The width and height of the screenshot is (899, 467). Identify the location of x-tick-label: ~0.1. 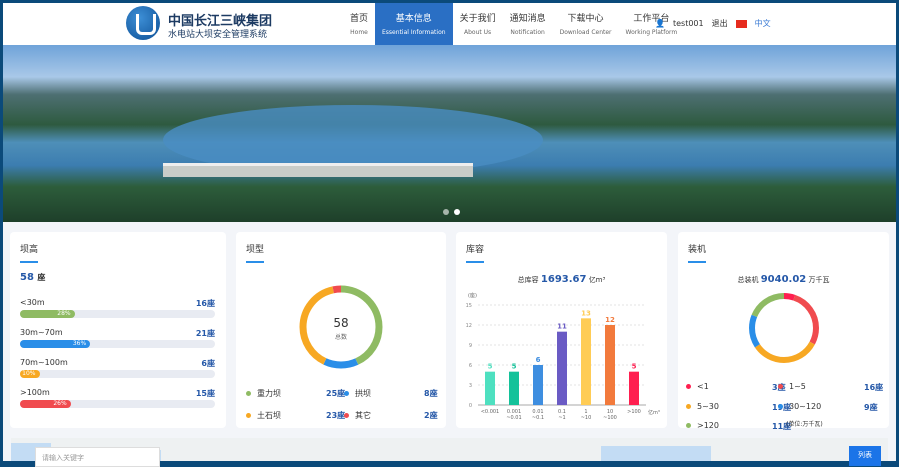
(538, 418).